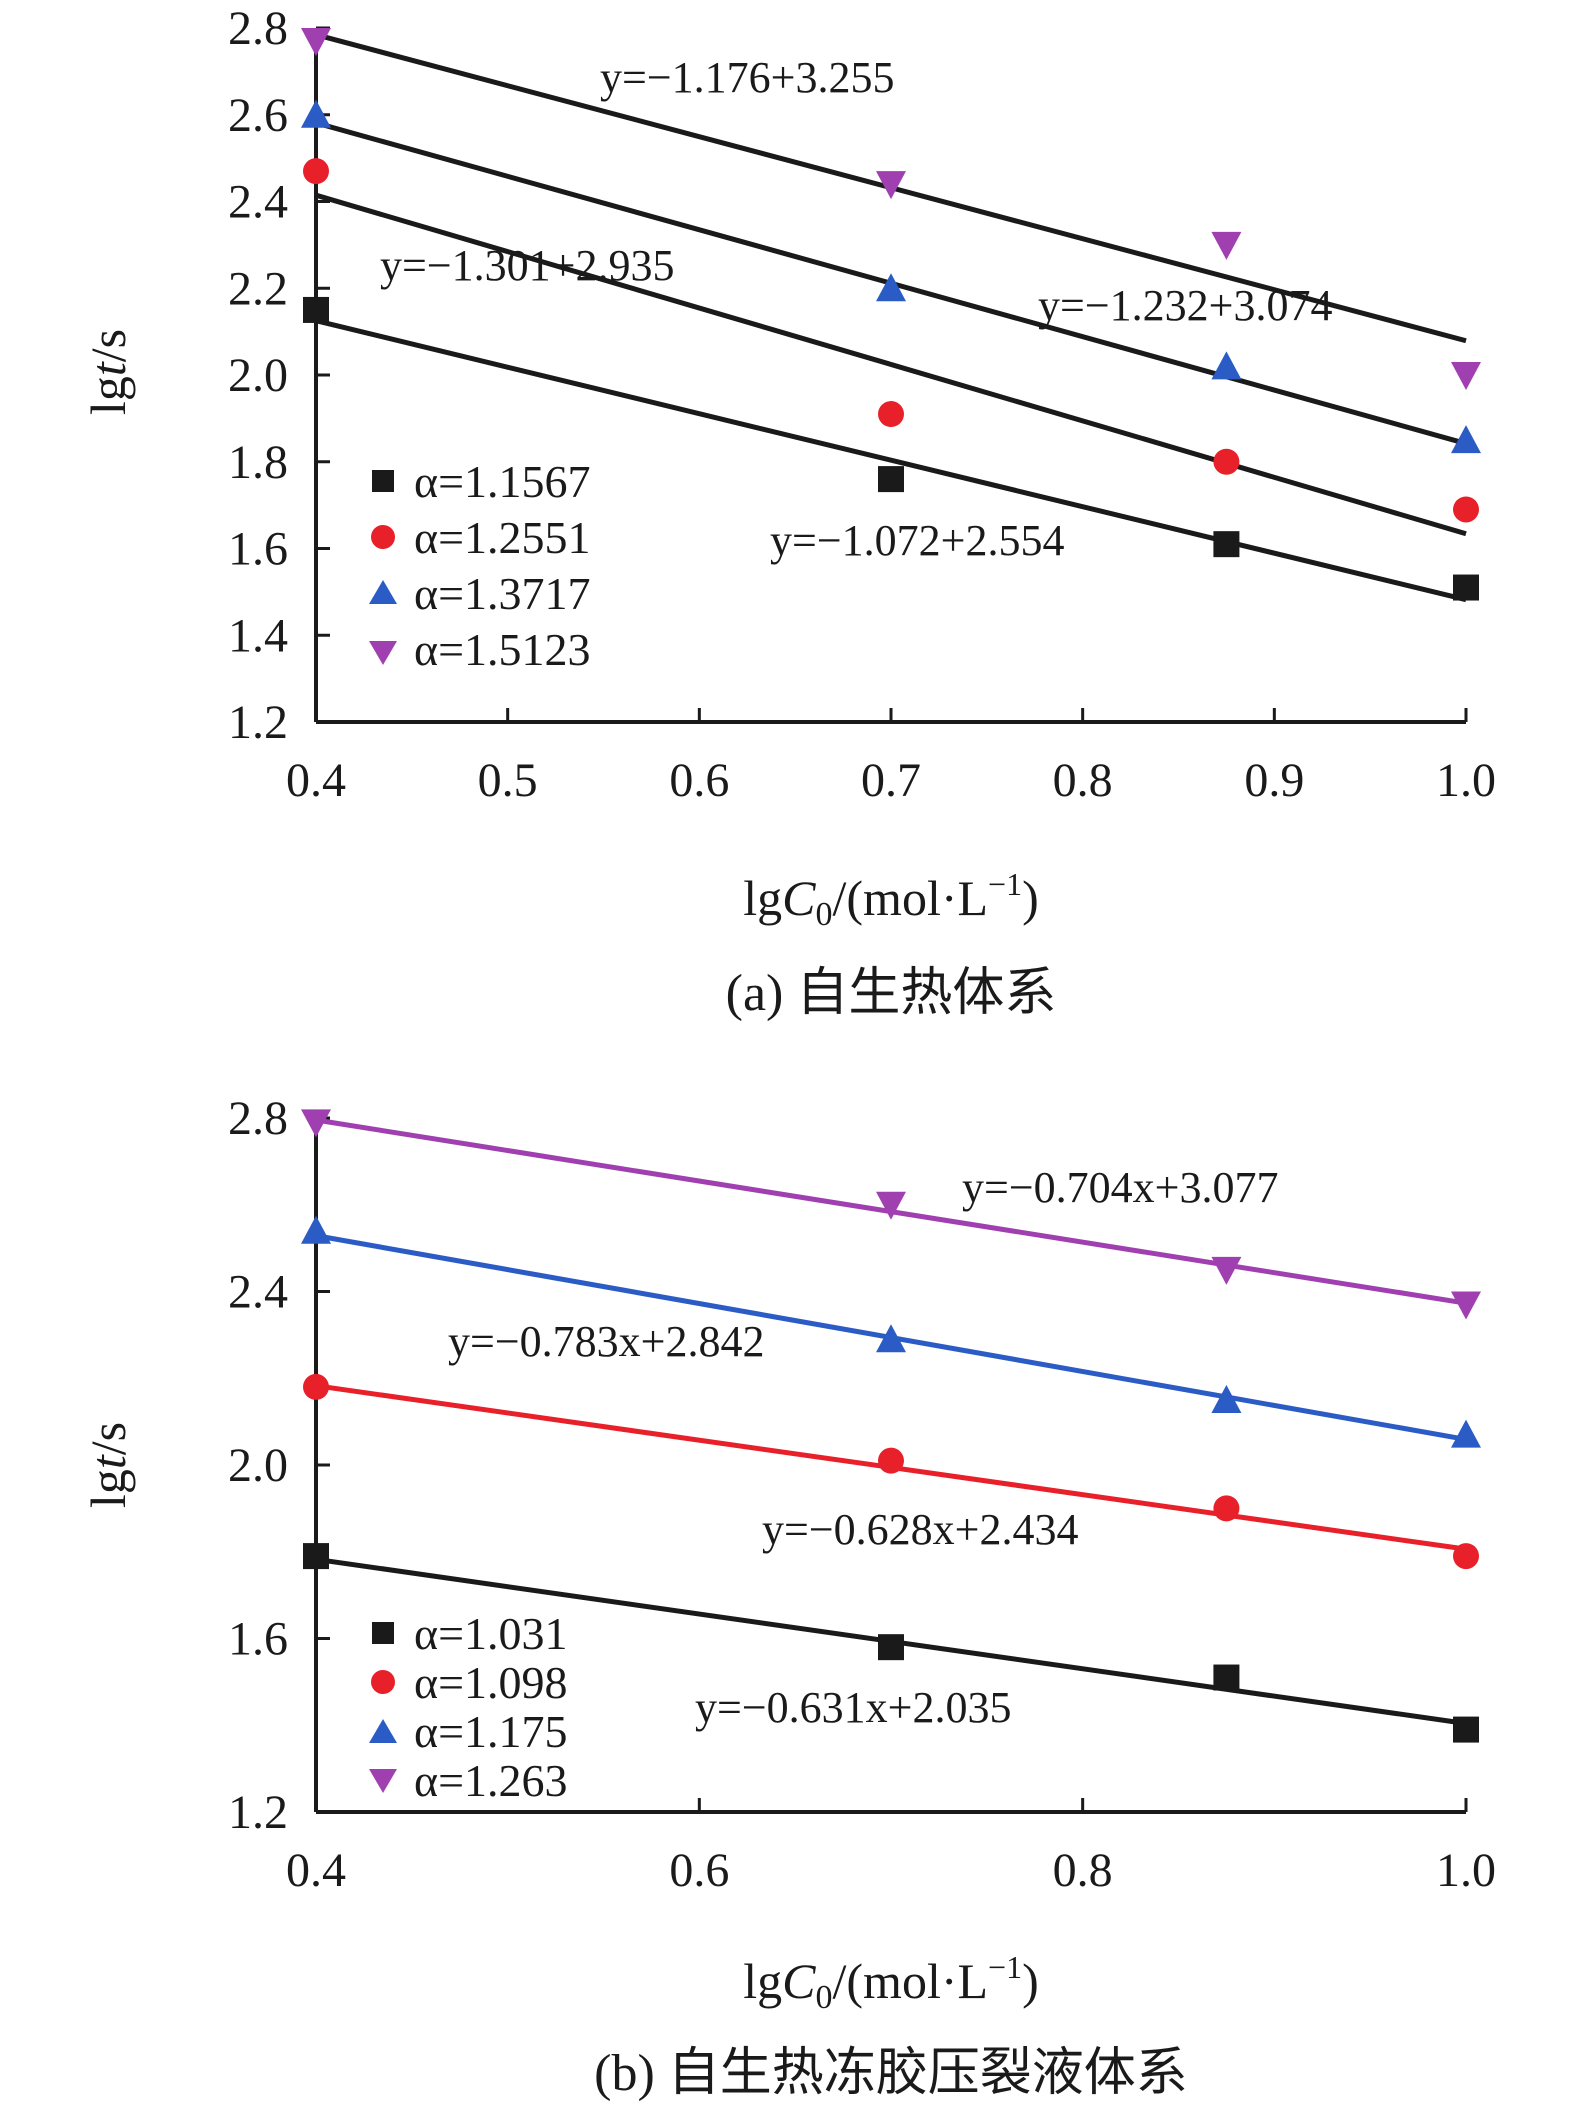 Image resolution: width=1575 pixels, height=2108 pixels. What do you see at coordinates (258, 115) in the screenshot?
I see `y-tick-label: 2.6` at bounding box center [258, 115].